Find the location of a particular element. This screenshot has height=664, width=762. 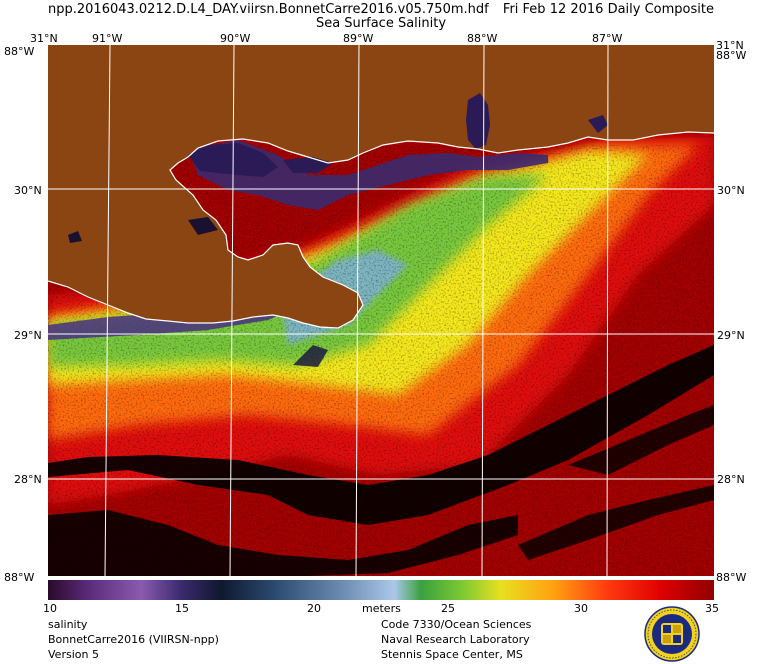

colorbar-tick-10: 10 is located at coordinates (50, 608).